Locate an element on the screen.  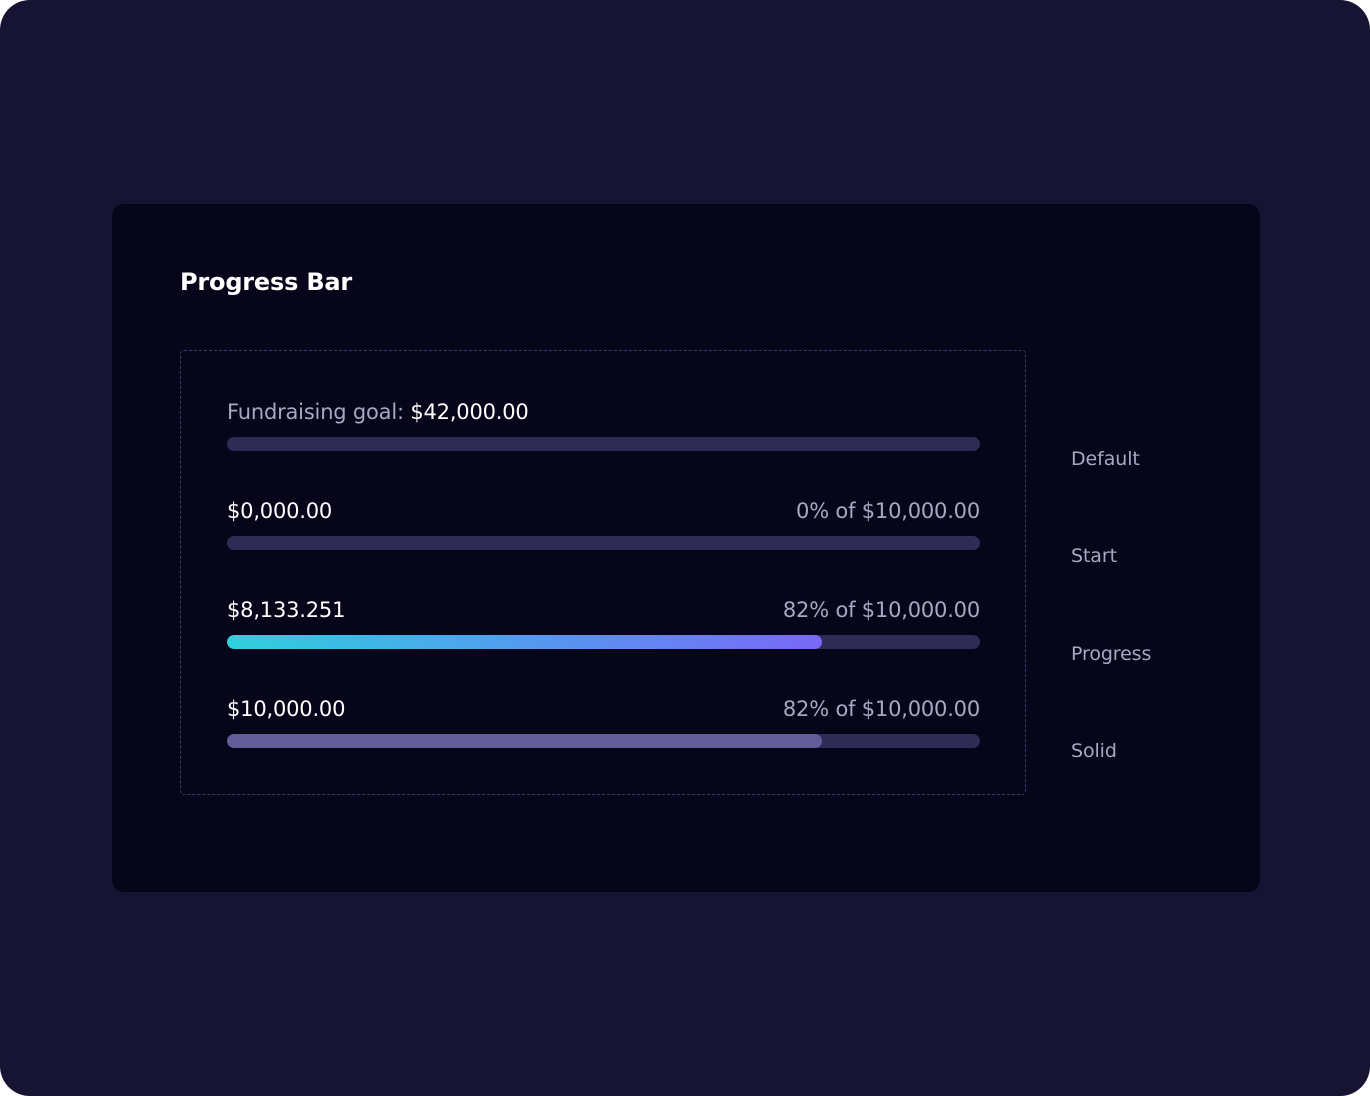
row-left-value: $0,000.00 is located at coordinates (280, 511).